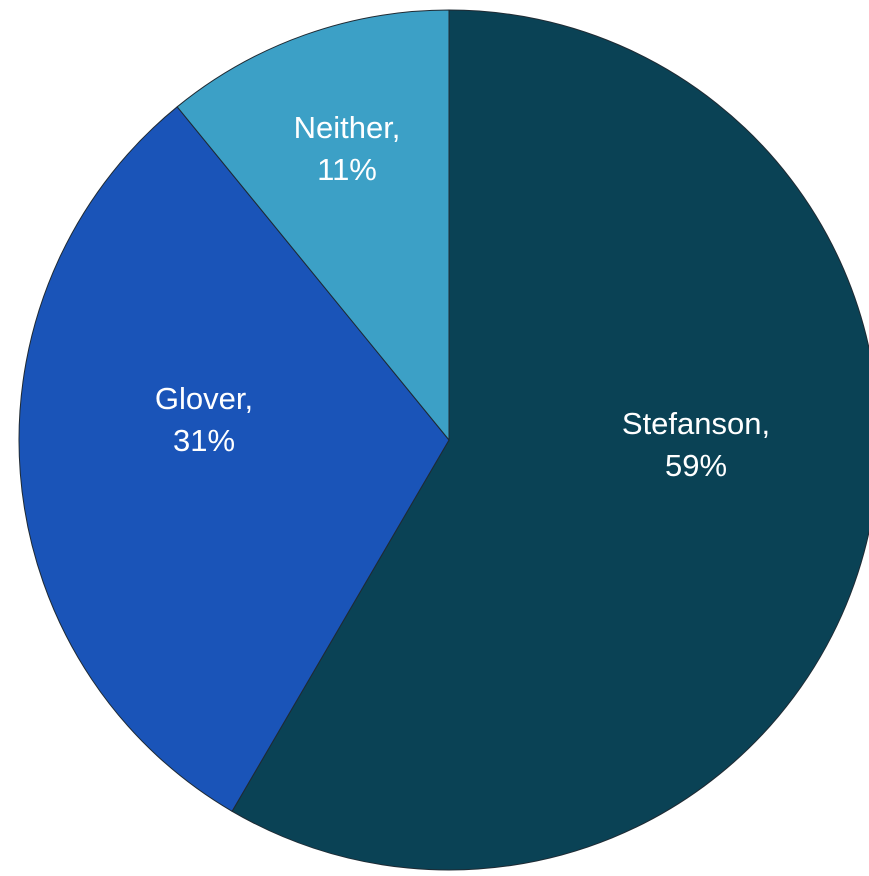  I want to click on slice-name: Neither,, so click(347, 127).